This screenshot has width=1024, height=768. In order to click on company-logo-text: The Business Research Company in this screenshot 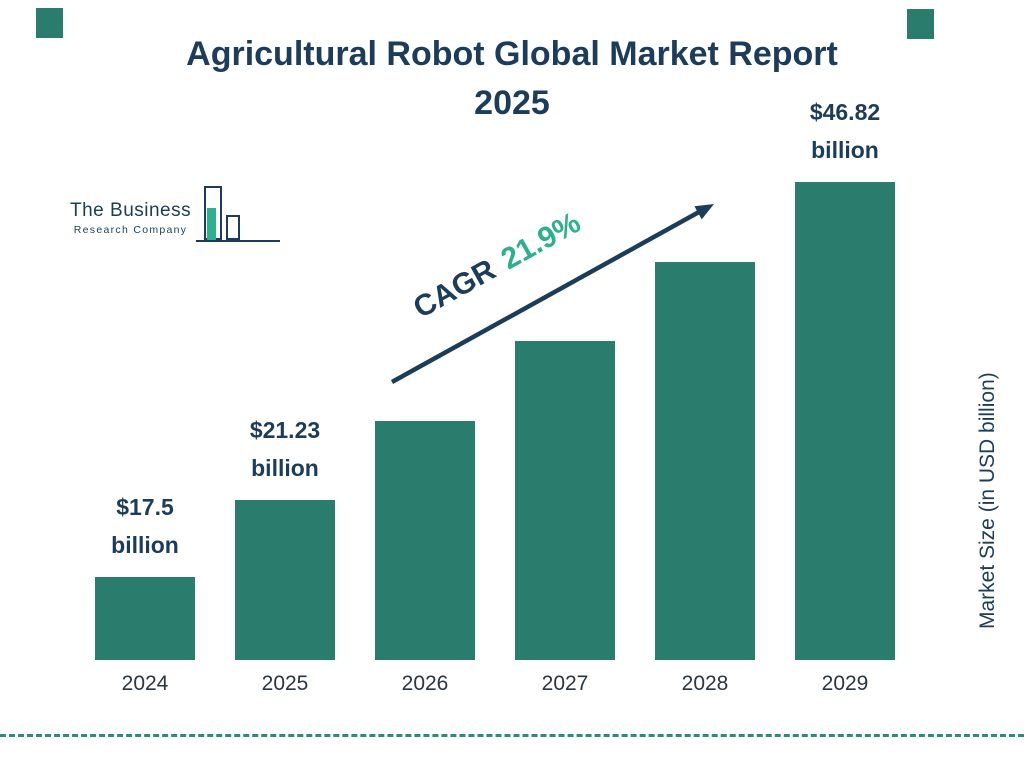, I will do `click(130, 218)`.